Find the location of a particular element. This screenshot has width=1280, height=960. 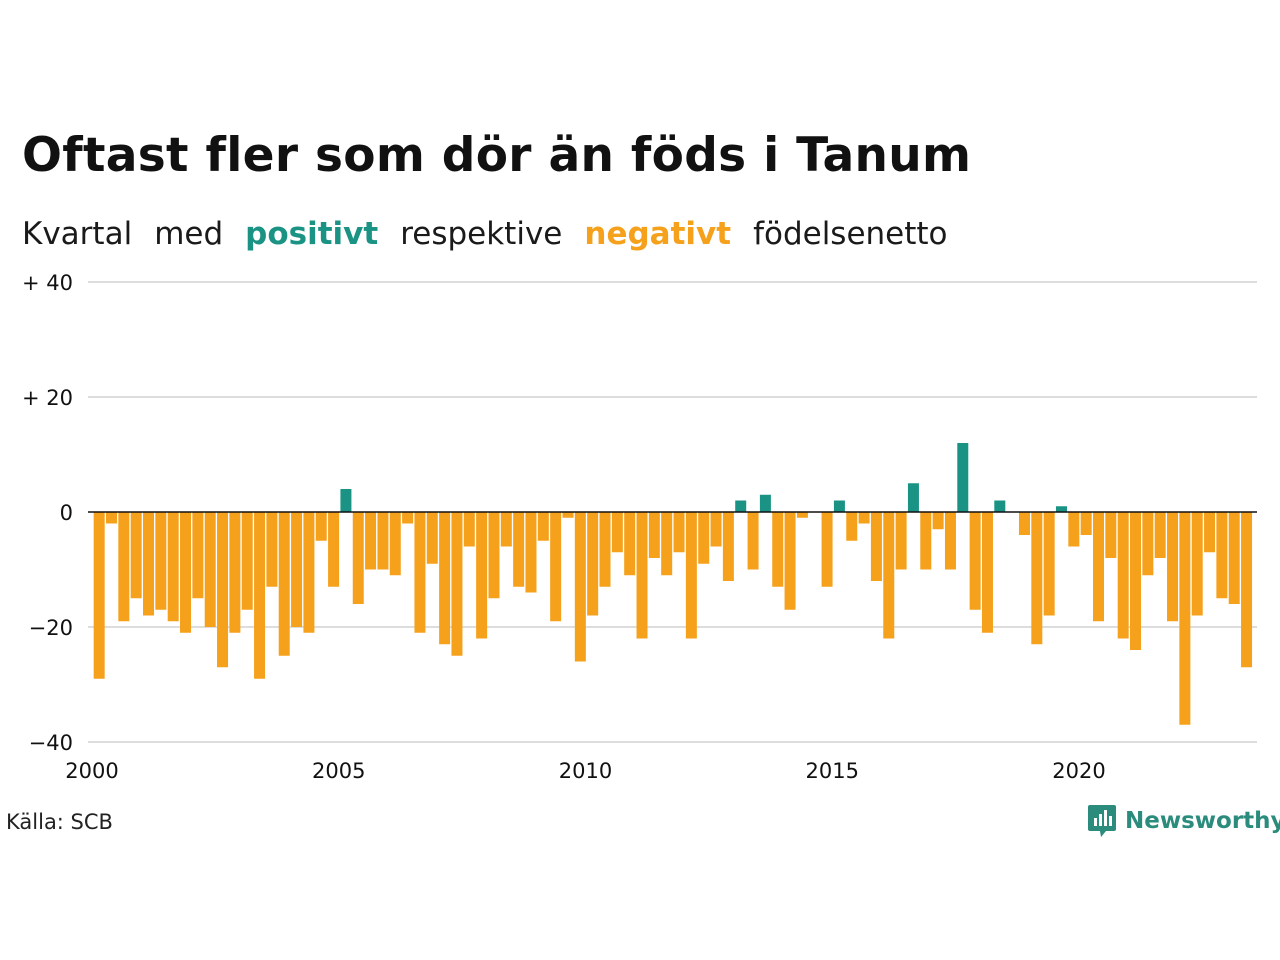

source-note: Källa: SCB is located at coordinates (59, 822).